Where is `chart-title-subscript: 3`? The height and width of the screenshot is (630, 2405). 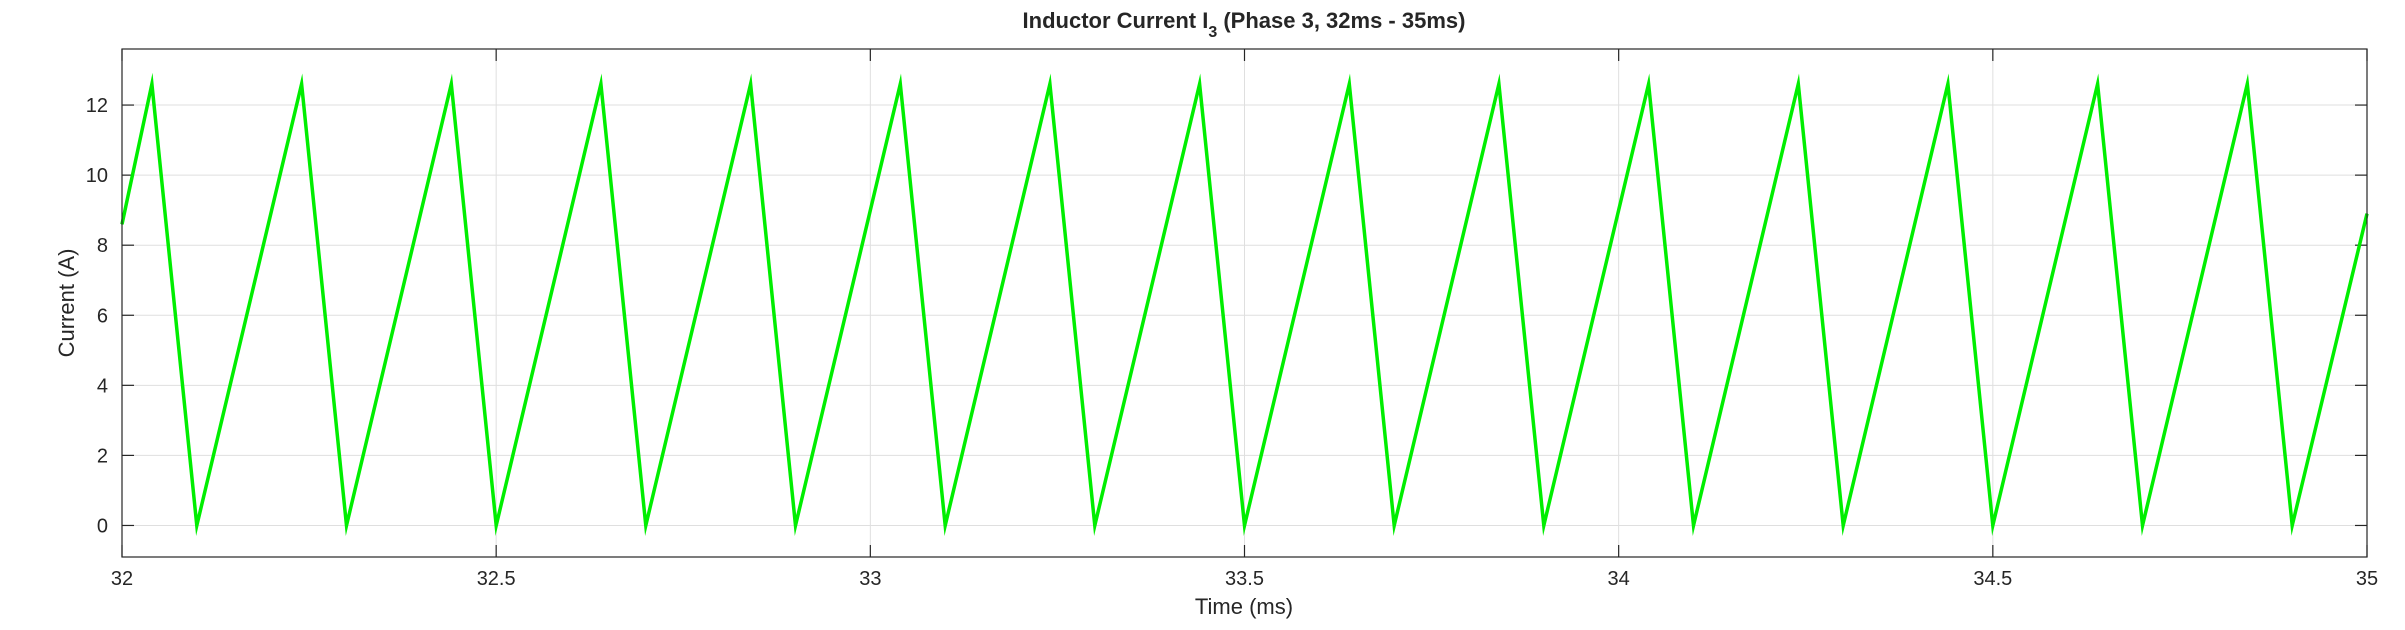
chart-title-subscript: 3 is located at coordinates (1212, 32).